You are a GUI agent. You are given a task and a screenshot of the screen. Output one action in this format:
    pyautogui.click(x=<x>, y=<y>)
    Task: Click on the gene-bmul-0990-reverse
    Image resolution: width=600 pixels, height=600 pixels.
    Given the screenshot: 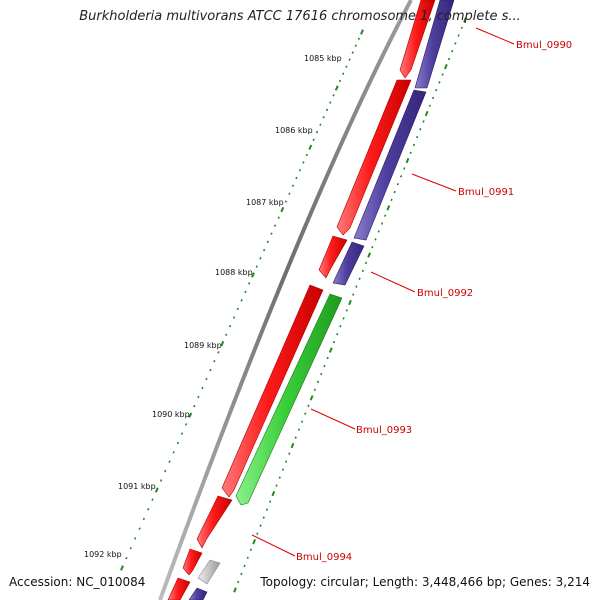 What is the action you would take?
    pyautogui.click(x=434, y=44)
    